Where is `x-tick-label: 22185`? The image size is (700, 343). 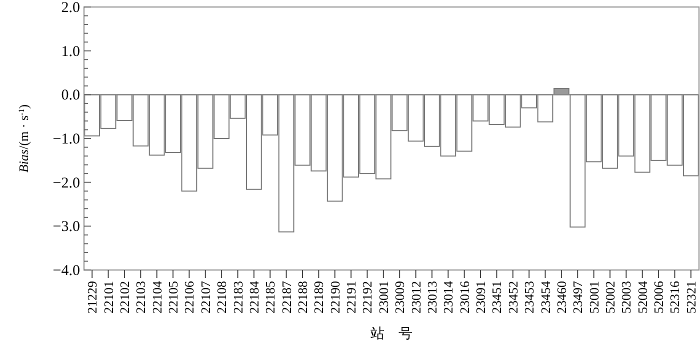 x-tick-label: 22185 is located at coordinates (270, 297).